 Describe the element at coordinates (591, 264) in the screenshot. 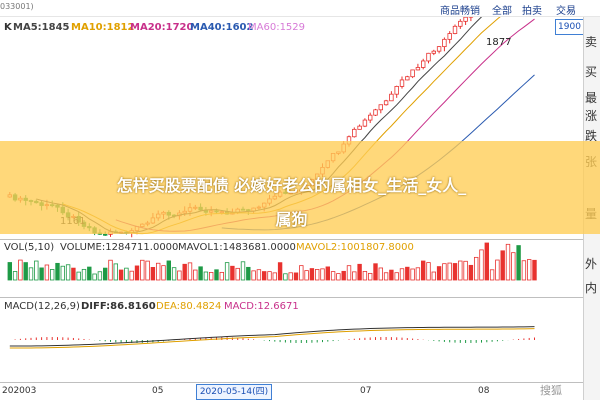

I see `right-col-item-7: 外` at that location.